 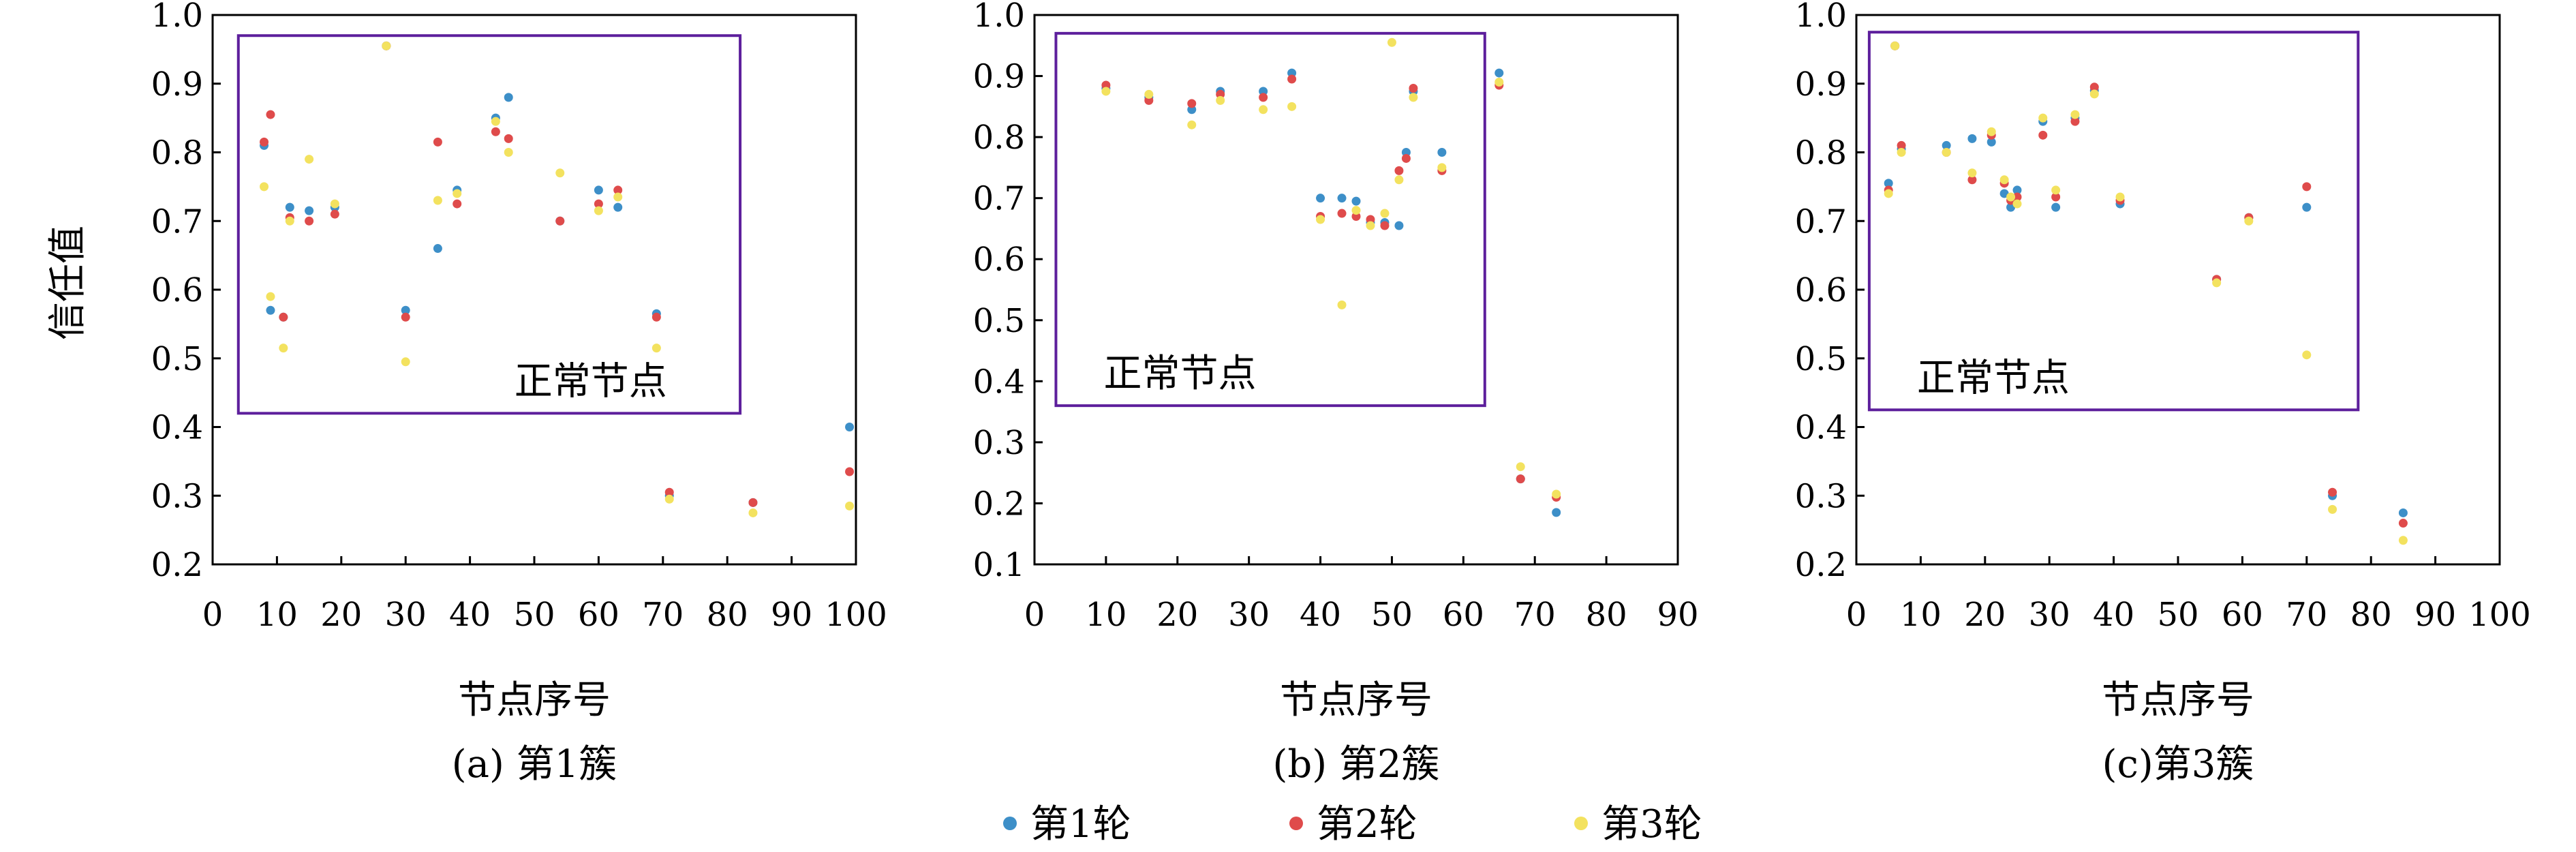 What do you see at coordinates (999, 565) in the screenshot?
I see `y-tick-label: 0.1` at bounding box center [999, 565].